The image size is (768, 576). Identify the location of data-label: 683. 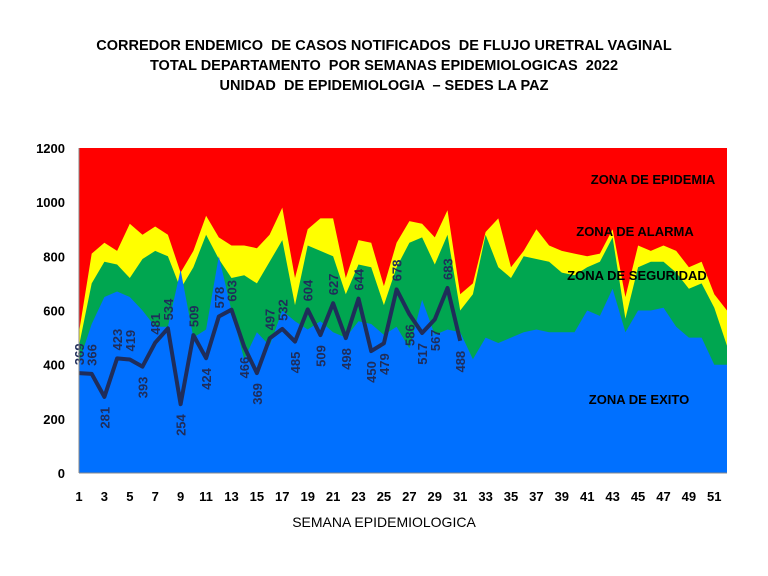
(447, 269).